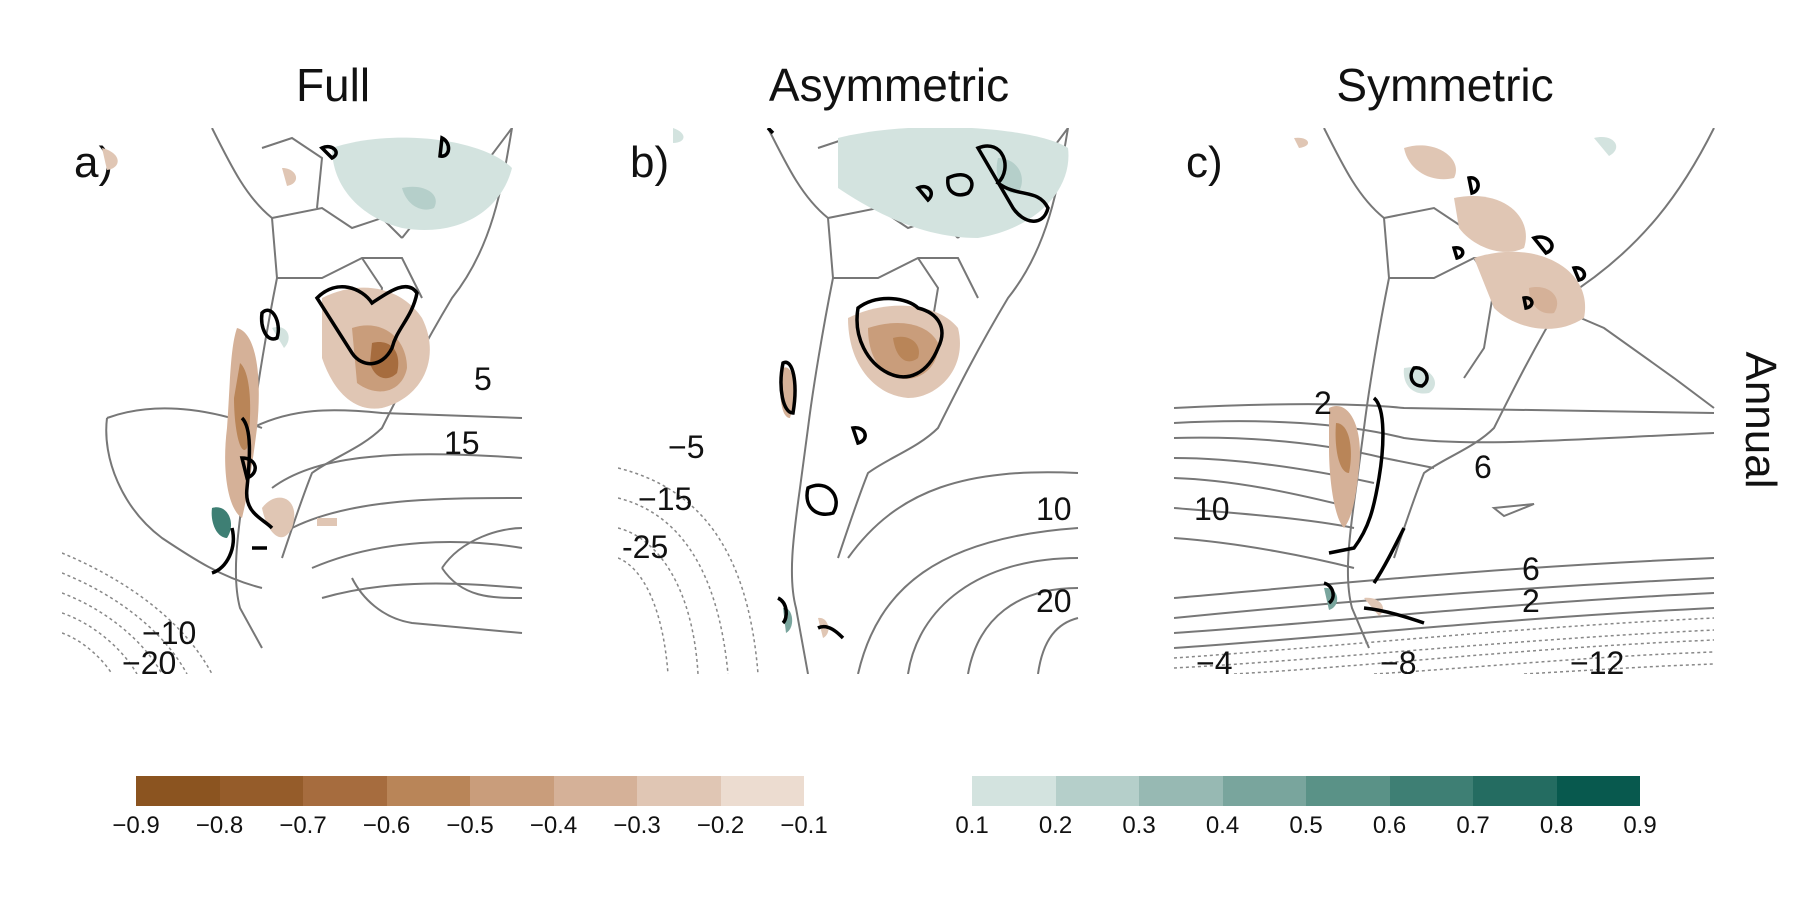 Image resolution: width=1800 pixels, height=900 pixels. I want to click on contour-label: −8, so click(1398, 659).